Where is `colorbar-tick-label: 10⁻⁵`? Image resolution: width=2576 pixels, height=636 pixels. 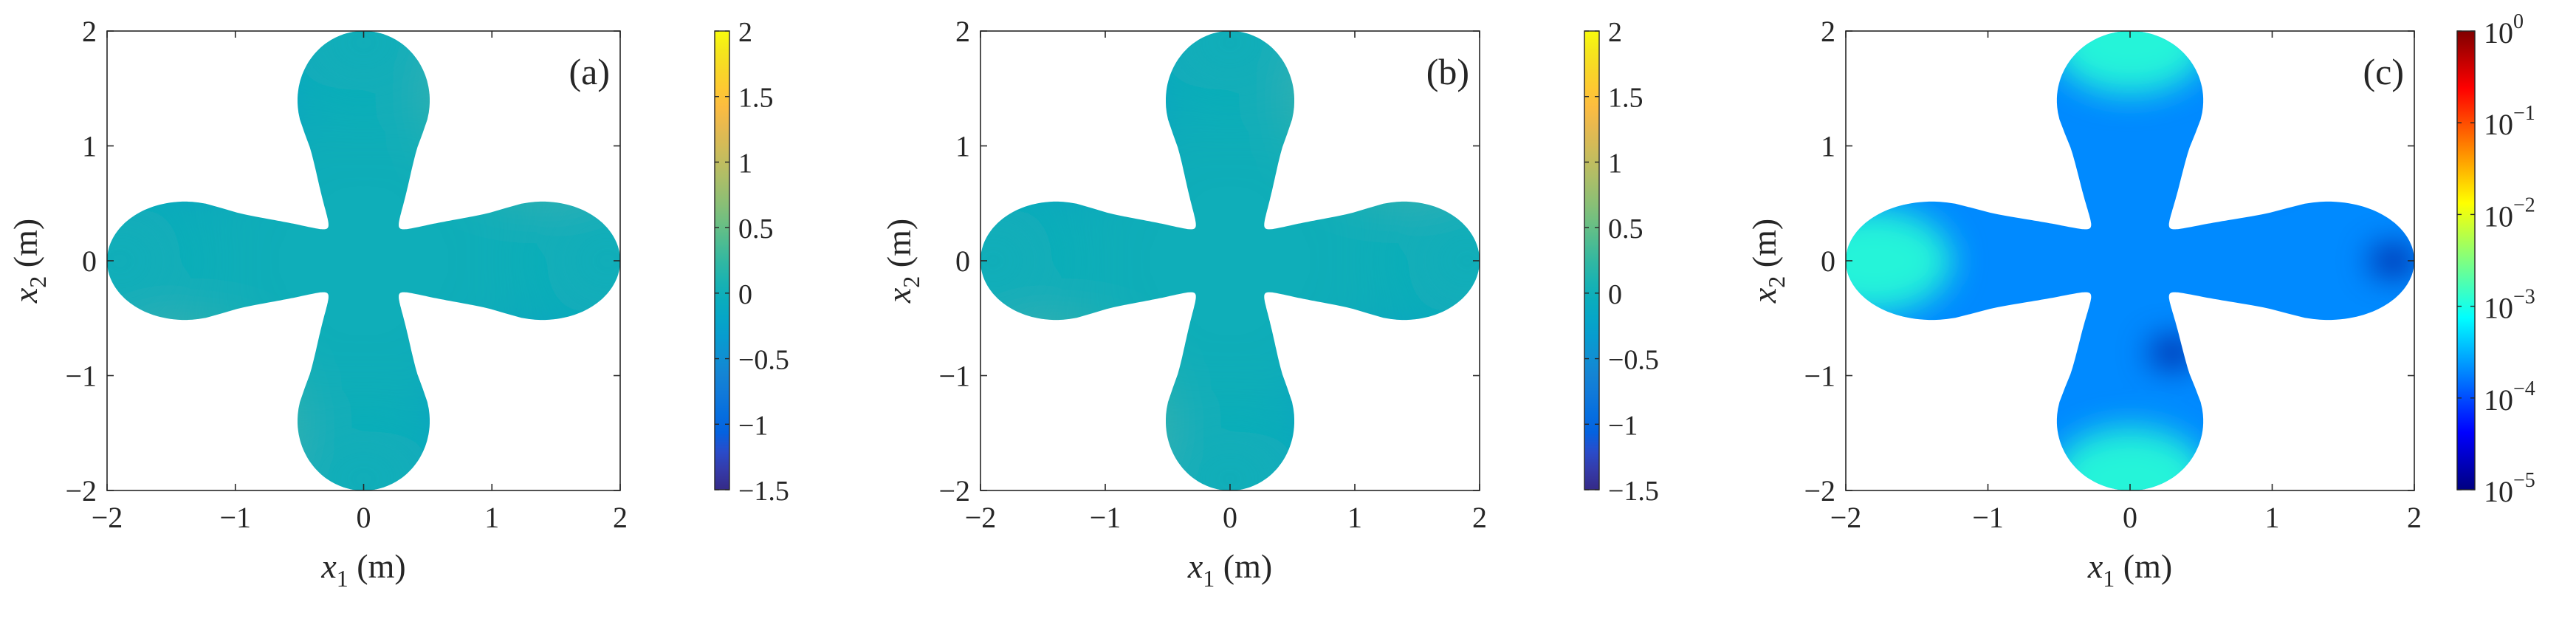
colorbar-tick-label: 10⁻⁵ is located at coordinates (2509, 489).